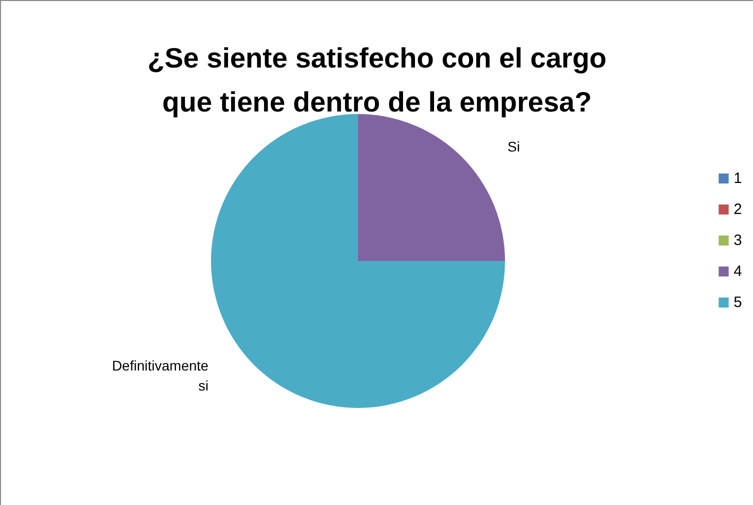  Describe the element at coordinates (738, 271) in the screenshot. I see `legend-label: 4` at that location.